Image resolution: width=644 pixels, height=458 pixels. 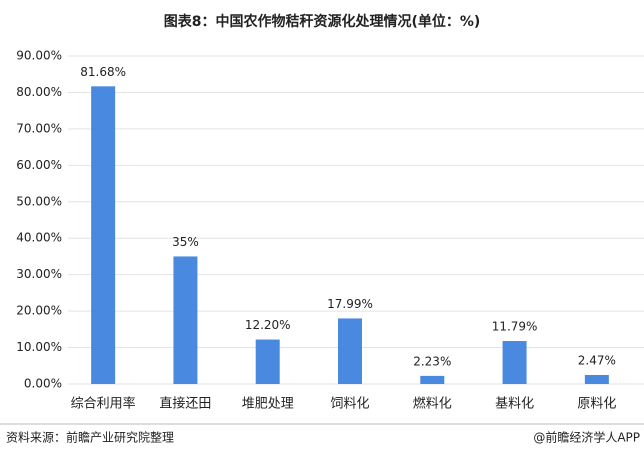 What do you see at coordinates (596, 404) in the screenshot?
I see `x-tick-label: 原料化` at bounding box center [596, 404].